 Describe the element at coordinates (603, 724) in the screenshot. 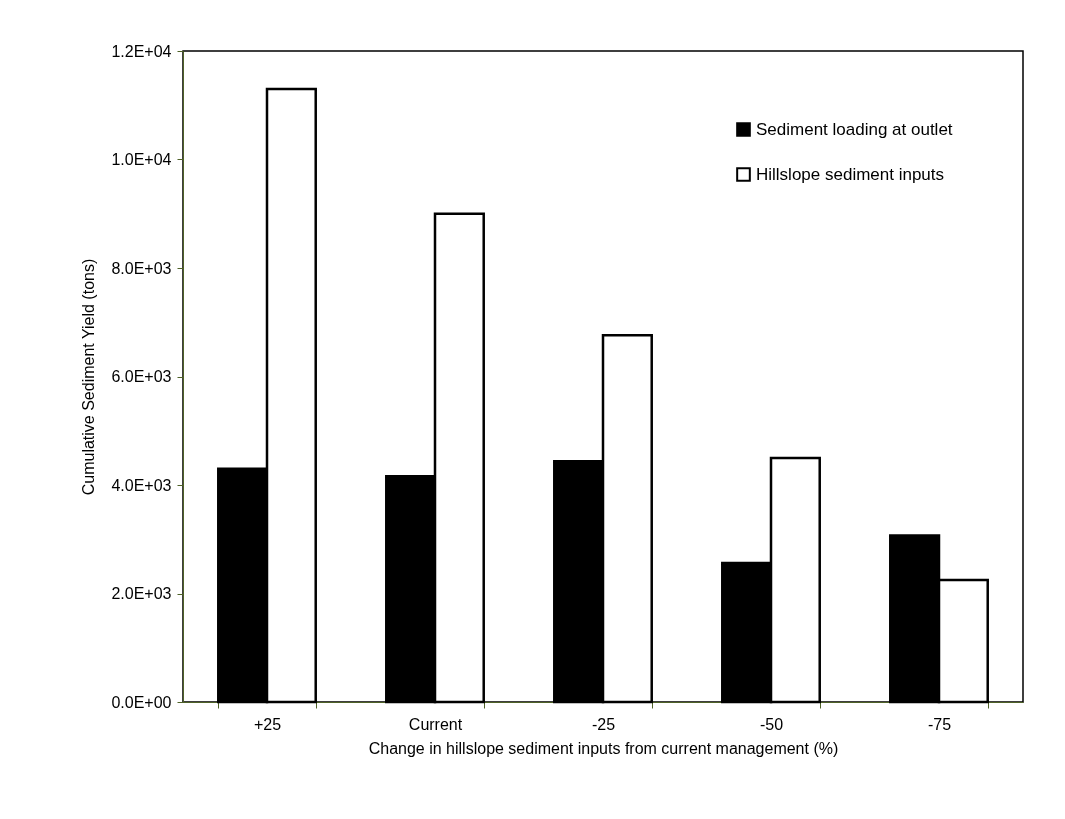

I see `x-tick-label: -25` at that location.